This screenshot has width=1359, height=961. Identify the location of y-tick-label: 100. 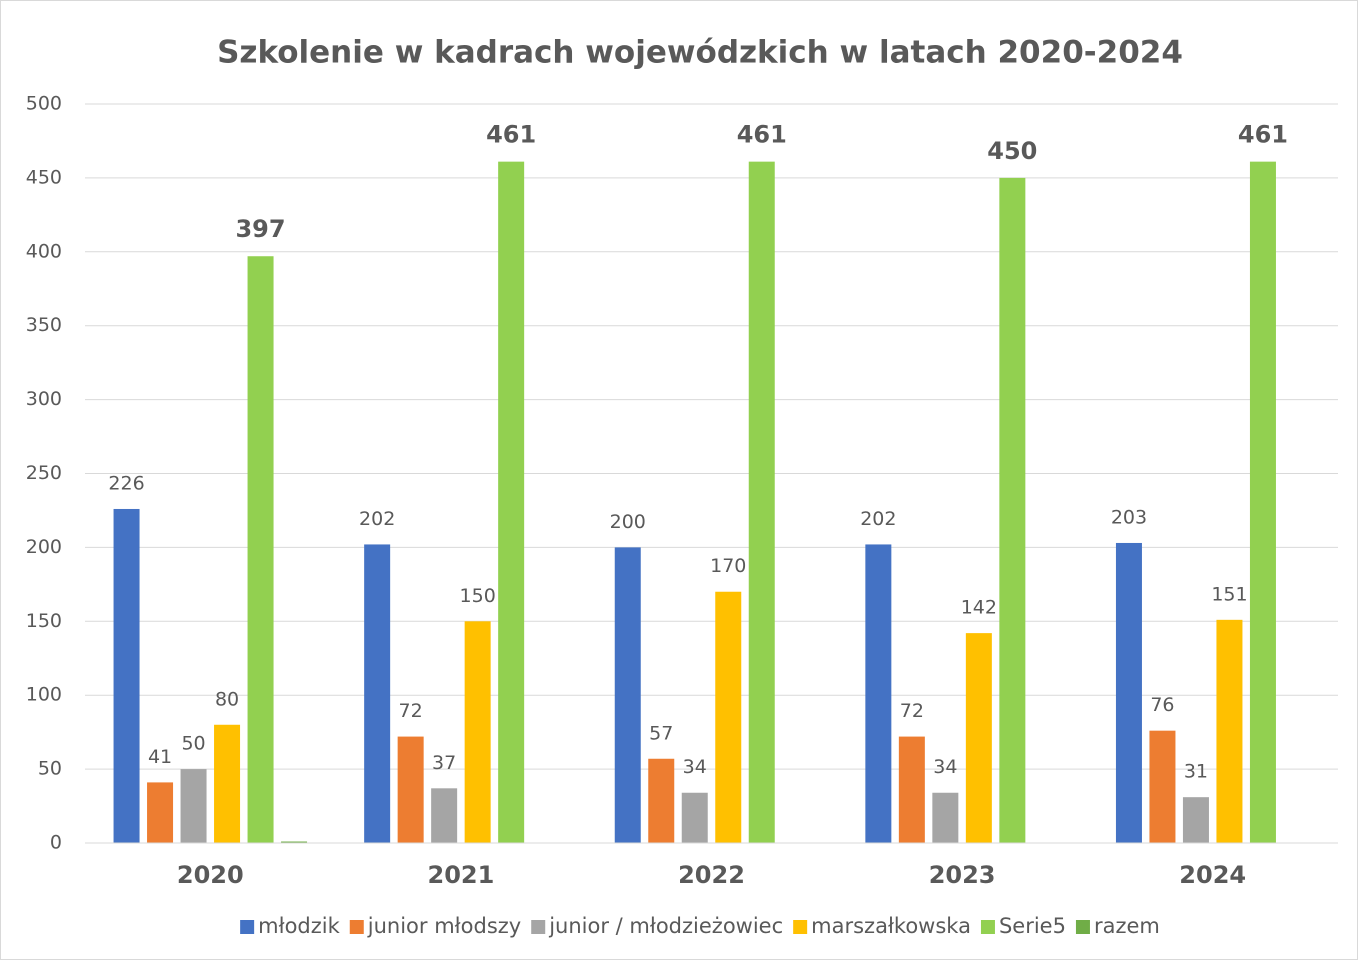
(44, 695).